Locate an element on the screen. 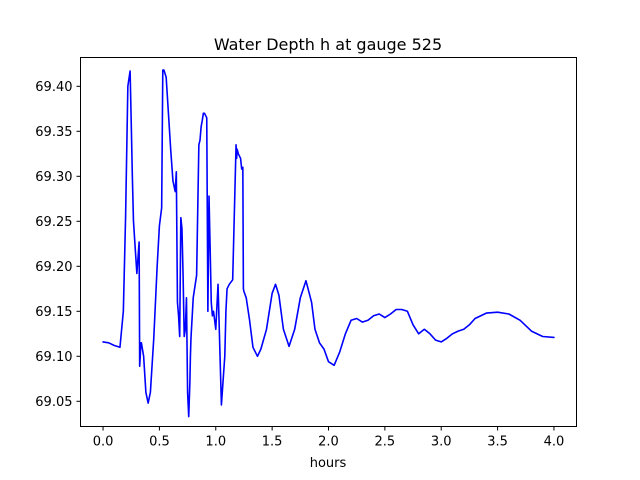 Image resolution: width=640 pixels, height=480 pixels. x-tick-label: 3.0 is located at coordinates (441, 442).